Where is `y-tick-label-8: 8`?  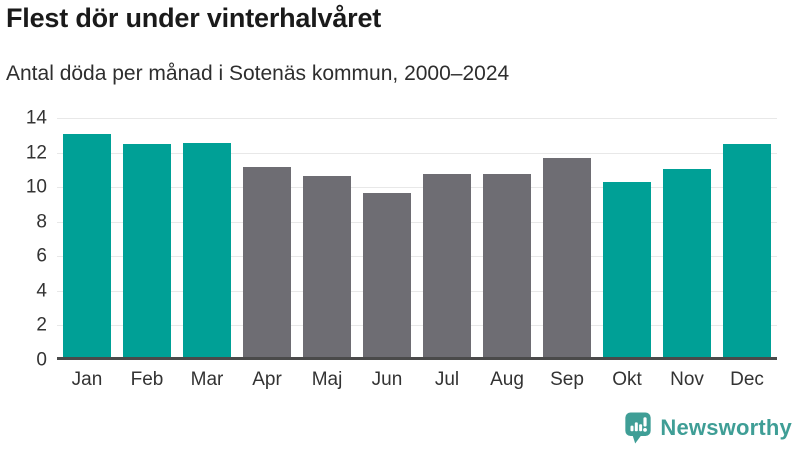
y-tick-label-8: 8 is located at coordinates (41, 222).